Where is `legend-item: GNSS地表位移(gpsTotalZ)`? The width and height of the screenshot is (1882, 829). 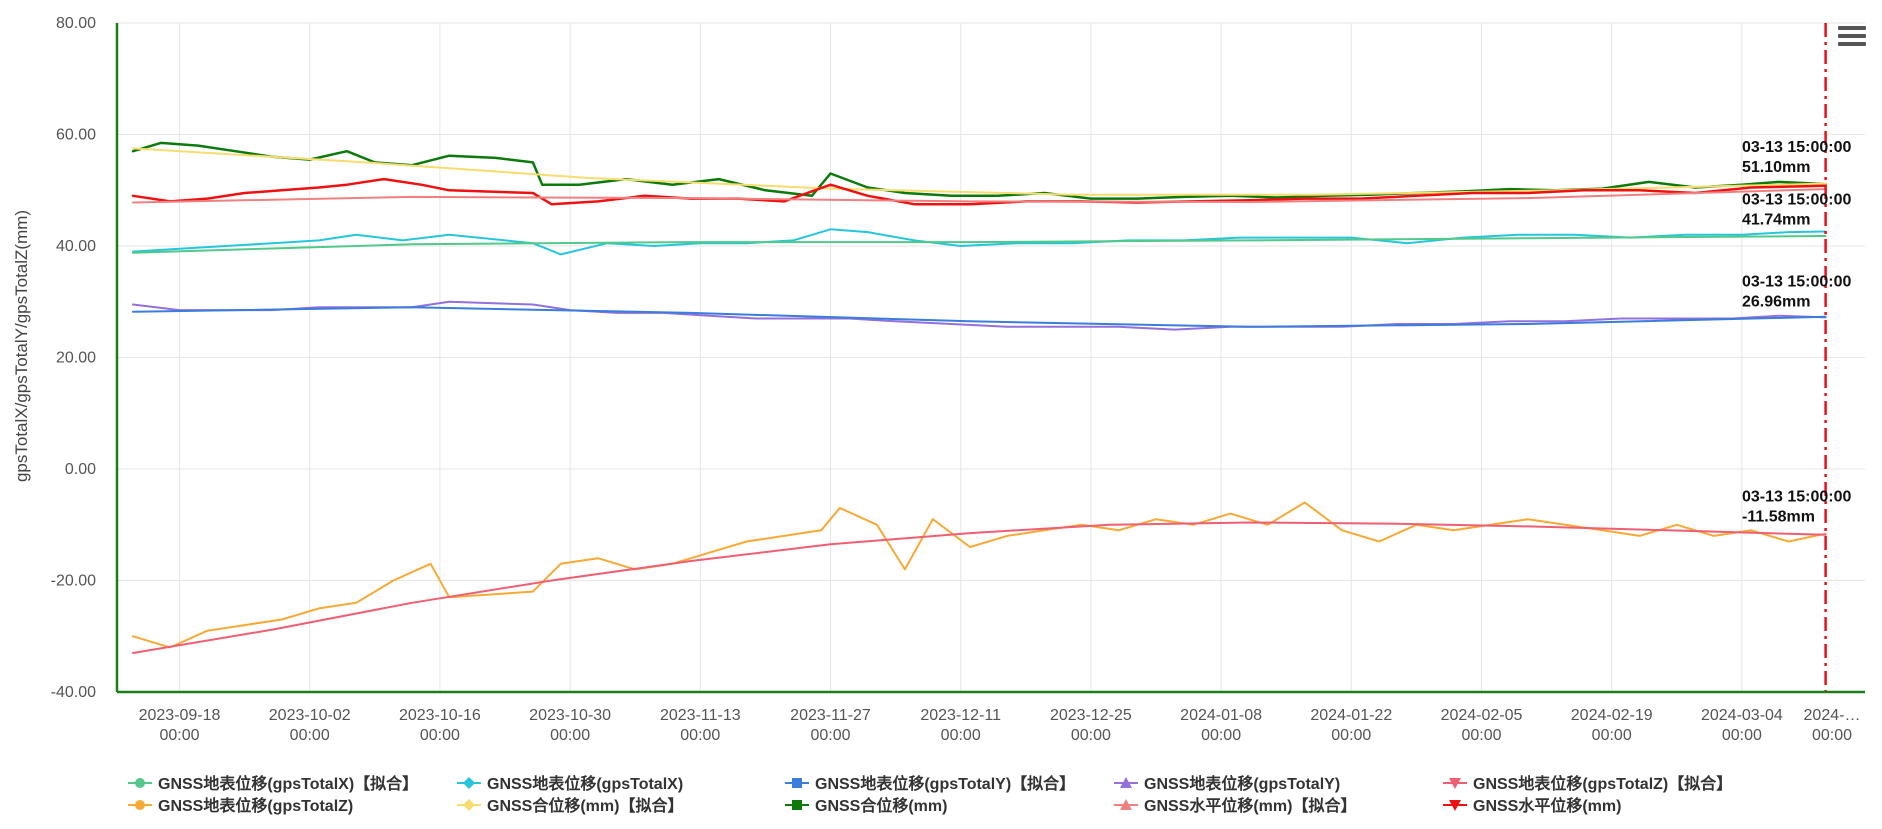
legend-item: GNSS地表位移(gpsTotalZ) is located at coordinates (240, 805).